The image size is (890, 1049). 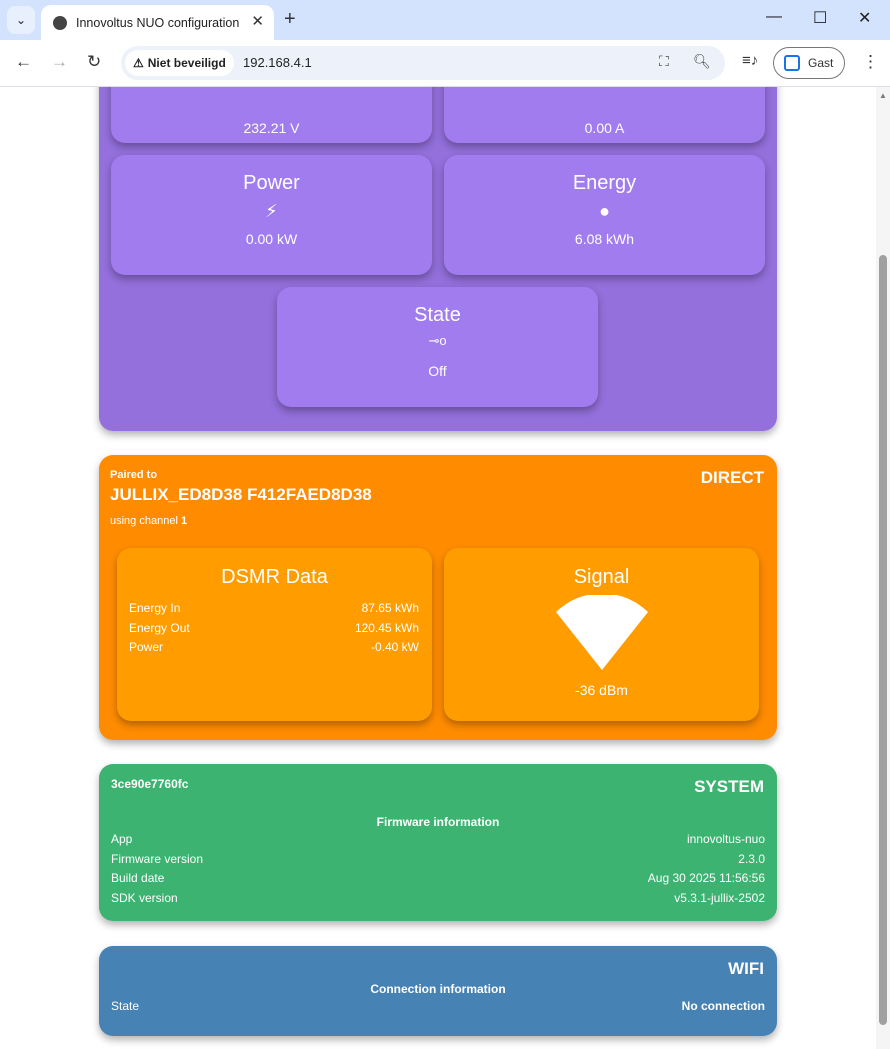 What do you see at coordinates (438, 879) in the screenshot?
I see `system-row: Build date Aug 30 2025 11:56:56` at bounding box center [438, 879].